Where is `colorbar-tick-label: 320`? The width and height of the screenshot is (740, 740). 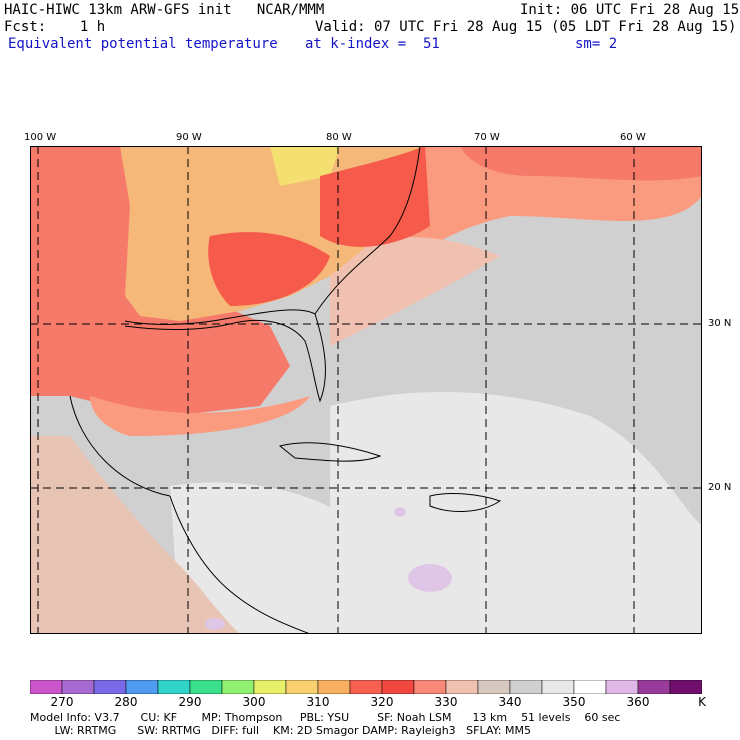
colorbar-tick-label: 320 is located at coordinates (382, 702).